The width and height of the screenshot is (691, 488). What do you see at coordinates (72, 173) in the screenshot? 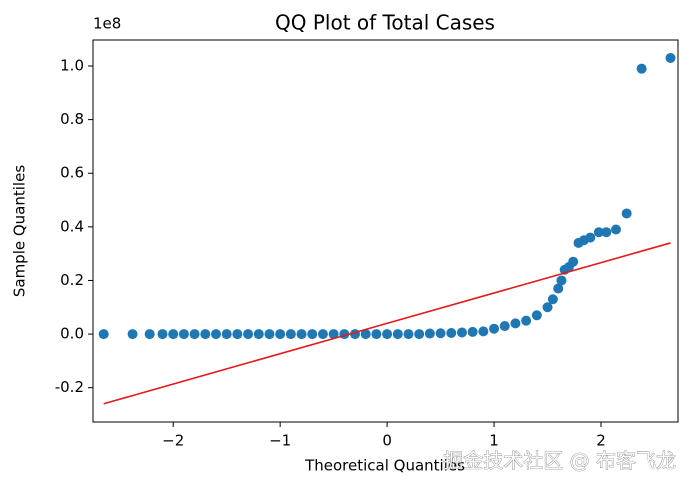
I see `y-tick-label: 0.6` at bounding box center [72, 173].